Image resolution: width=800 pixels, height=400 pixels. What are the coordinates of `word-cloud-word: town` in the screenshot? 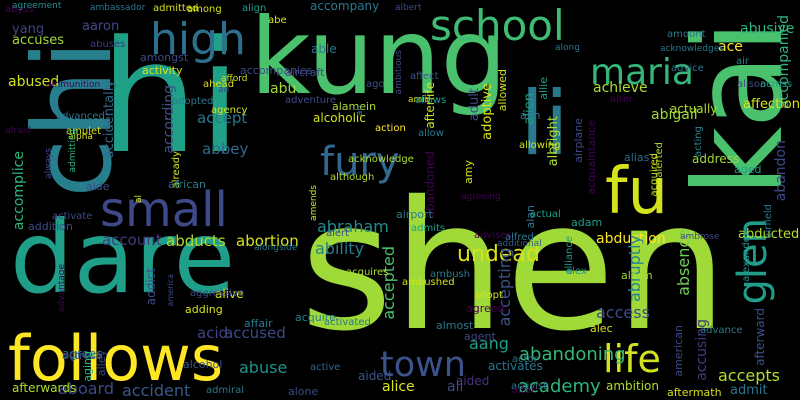 It's located at (423, 365).